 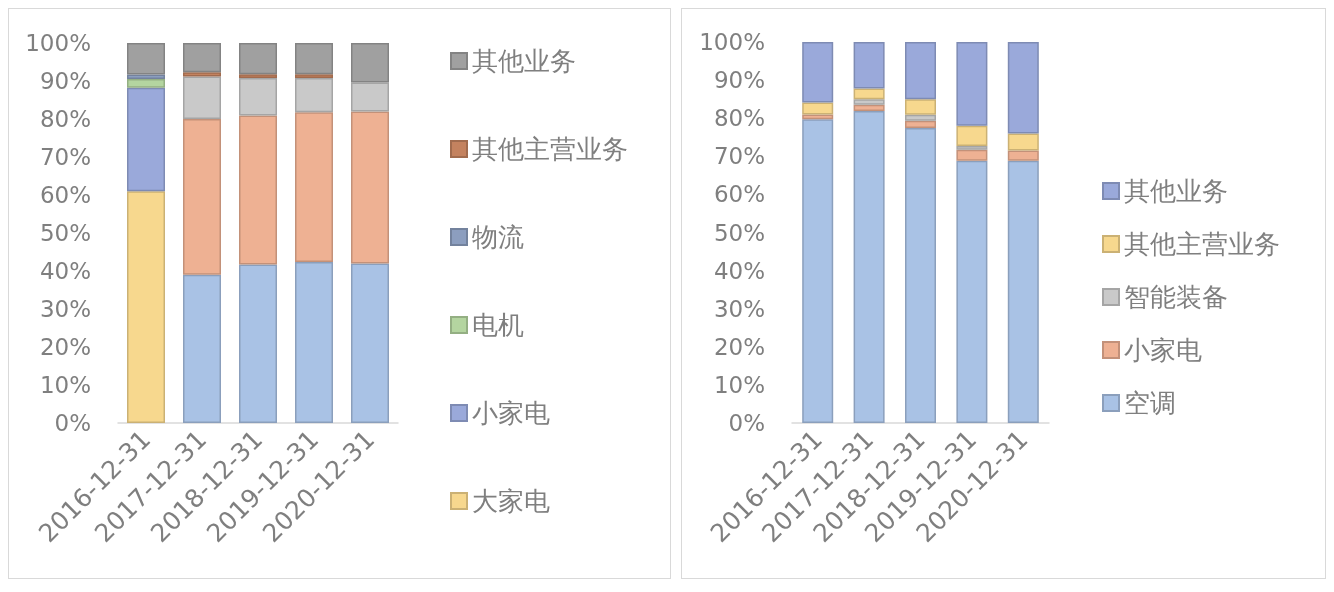 What do you see at coordinates (498, 325) in the screenshot?
I see `legend-label: 电机` at bounding box center [498, 325].